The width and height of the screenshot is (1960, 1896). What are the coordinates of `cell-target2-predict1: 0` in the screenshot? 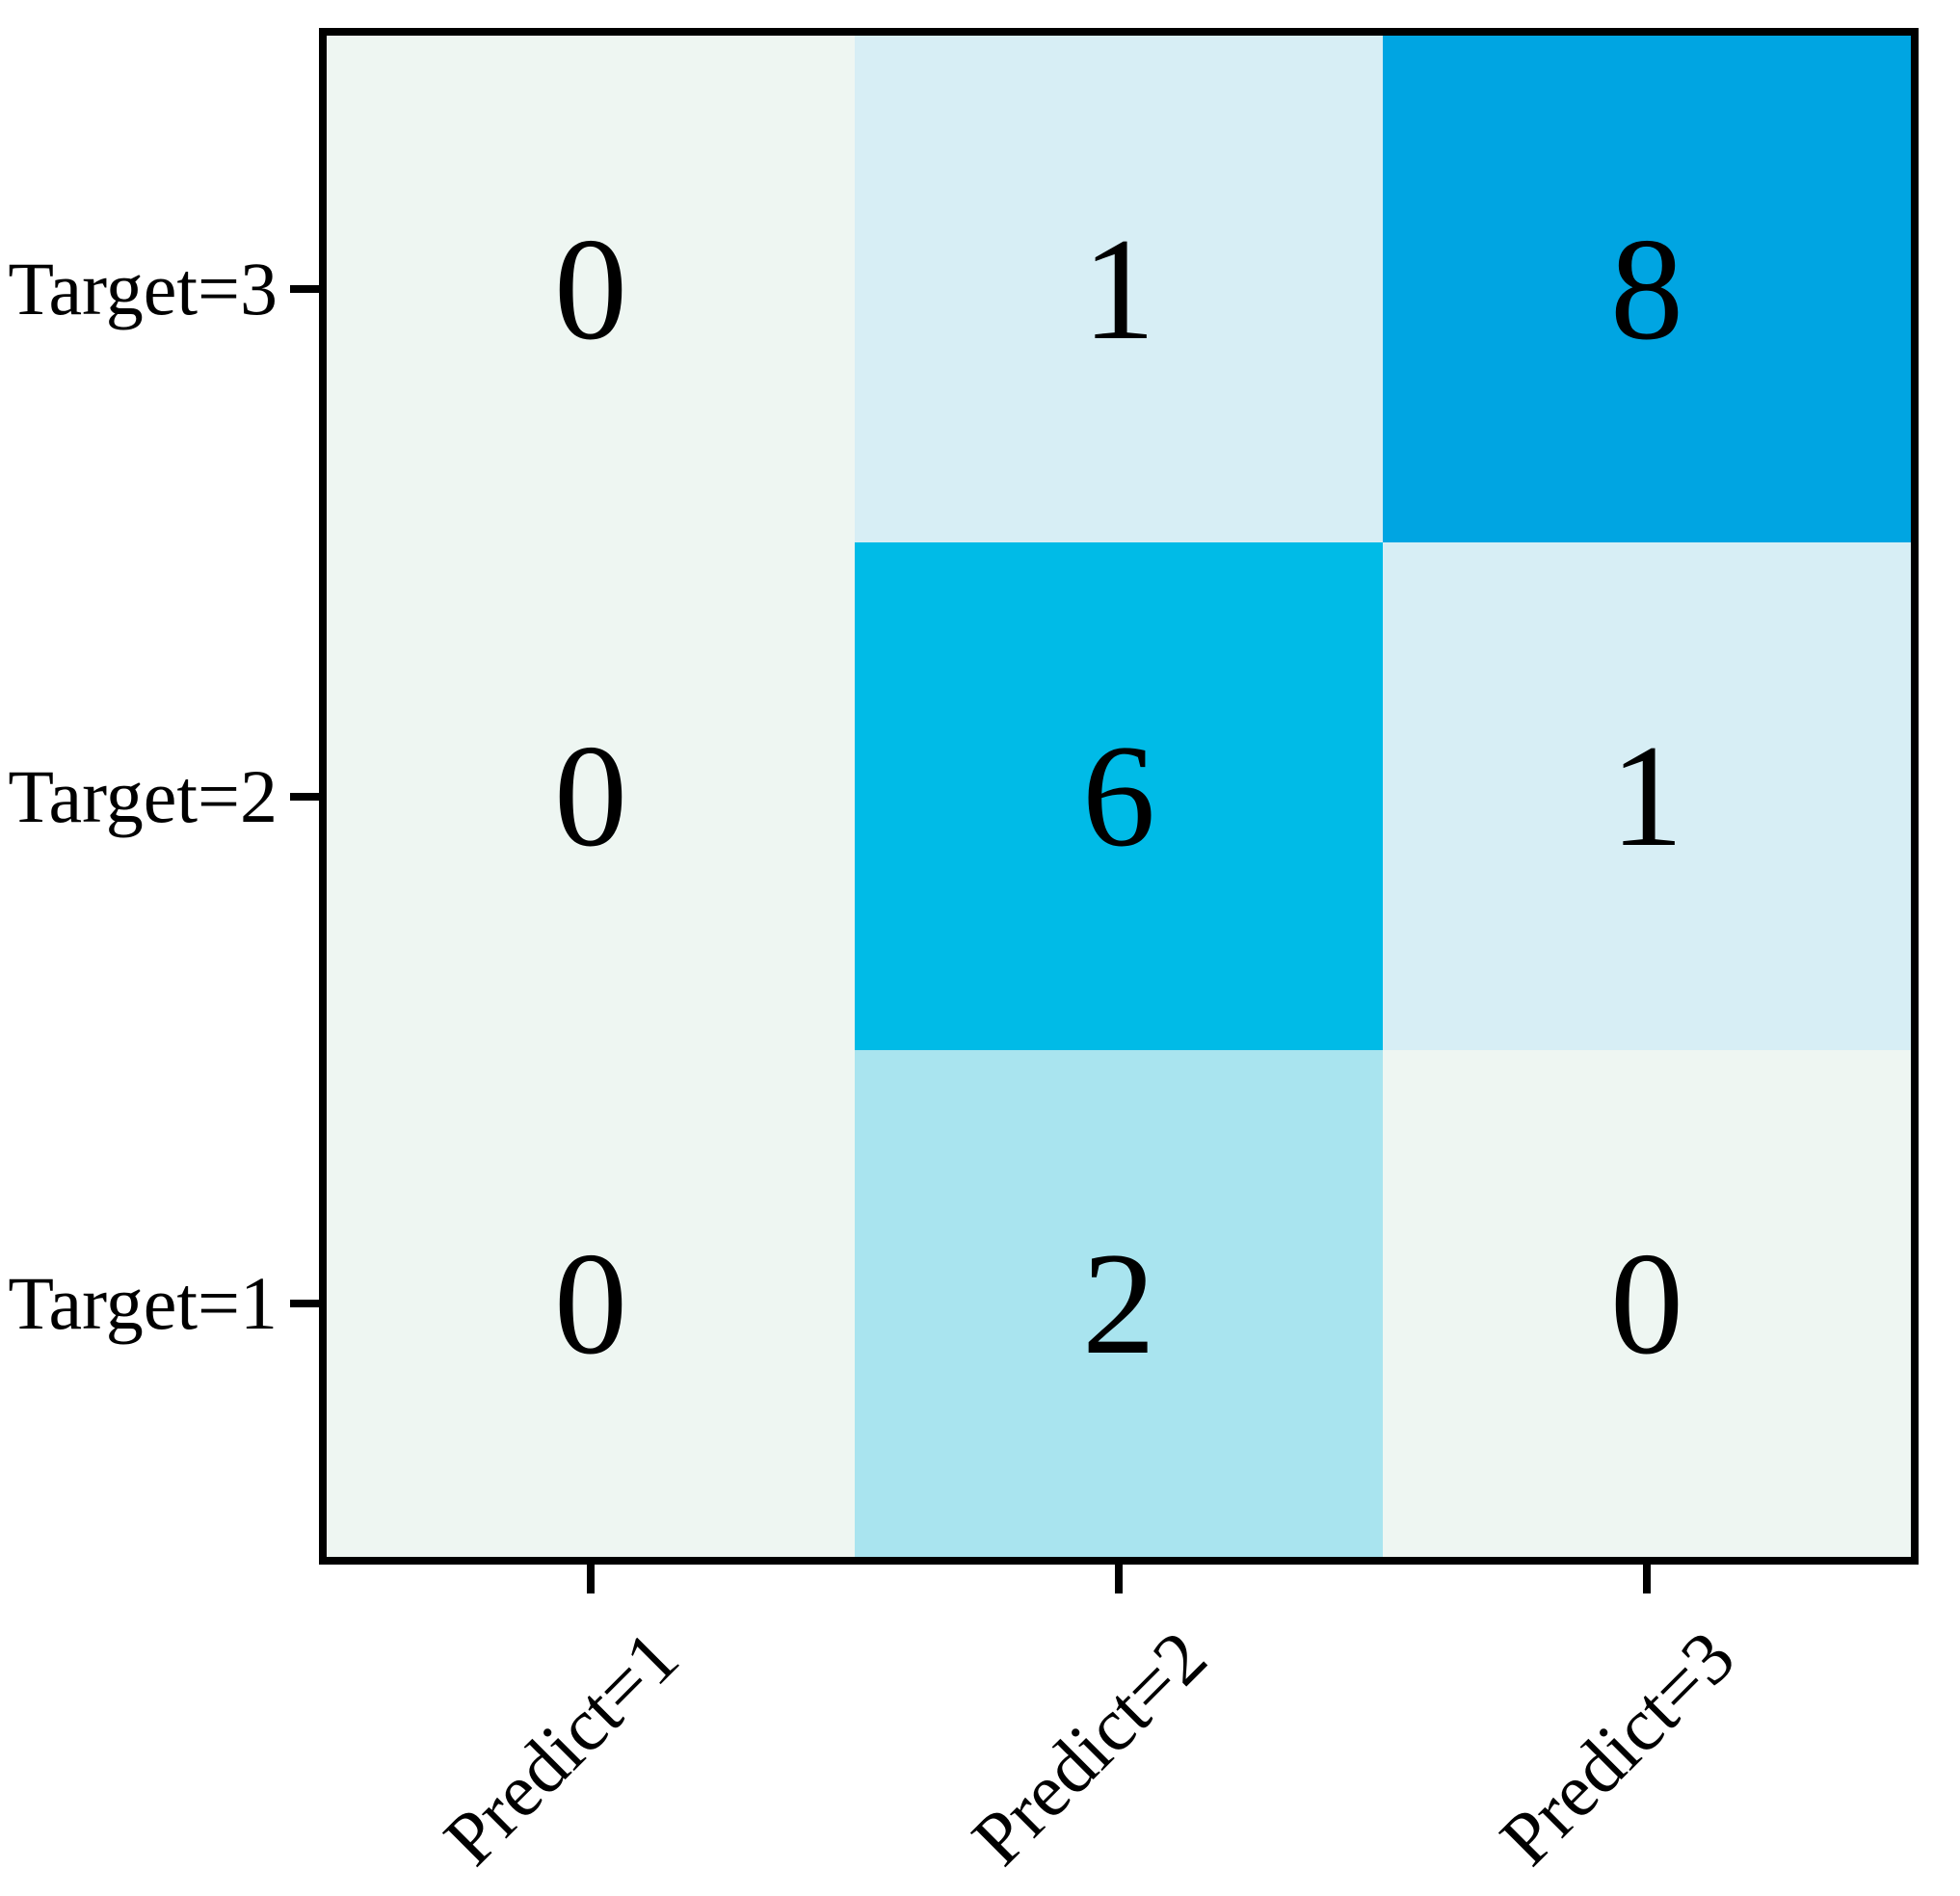 It's located at (591, 796).